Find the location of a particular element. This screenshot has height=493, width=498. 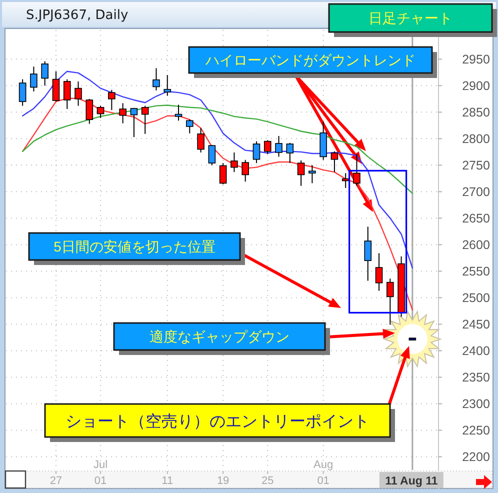

x-tick-label: 19 is located at coordinates (223, 481).